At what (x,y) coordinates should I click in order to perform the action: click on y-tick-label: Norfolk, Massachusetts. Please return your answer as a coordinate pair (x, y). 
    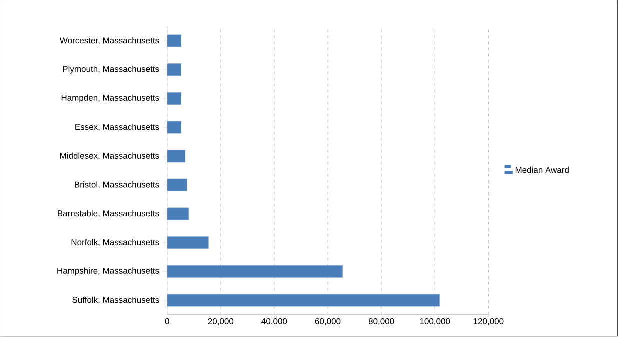
    Looking at the image, I should click on (116, 243).